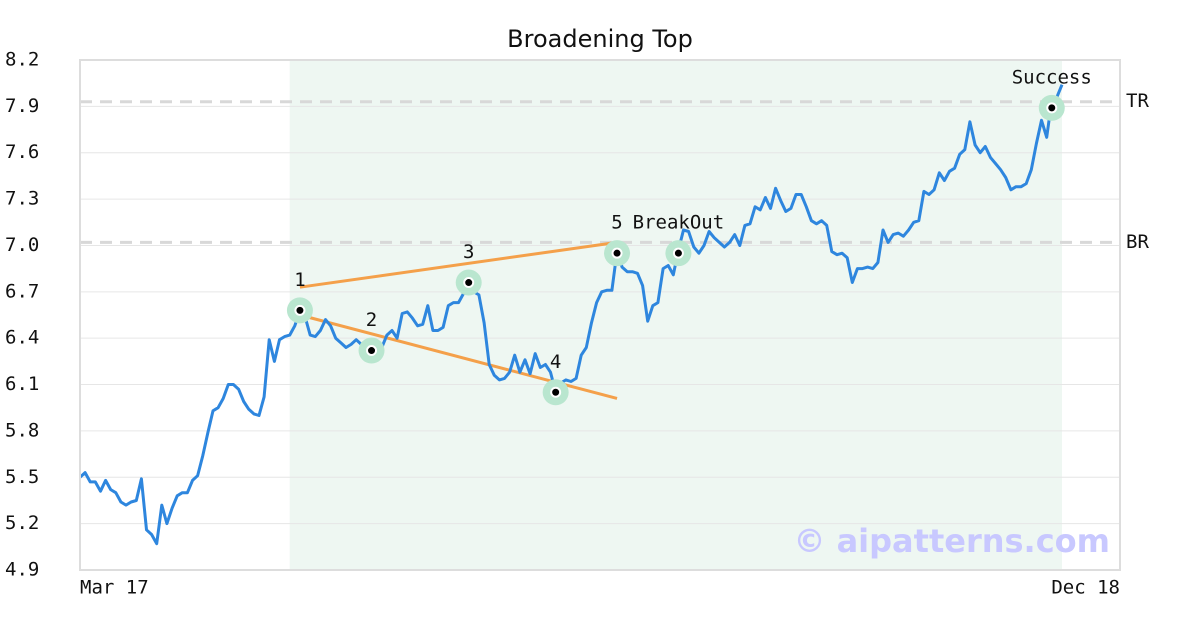 The width and height of the screenshot is (1200, 630). I want to click on x-tick-label: Dec 18, so click(1085, 588).